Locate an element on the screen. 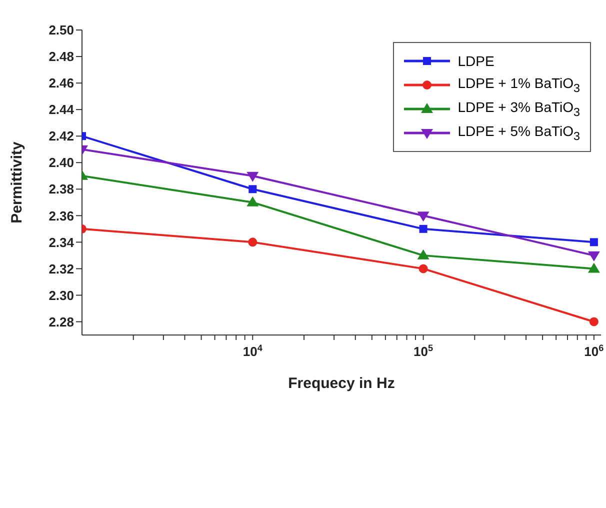 The image size is (606, 508). x-tick-label: 10$^{6}$ is located at coordinates (594, 351).